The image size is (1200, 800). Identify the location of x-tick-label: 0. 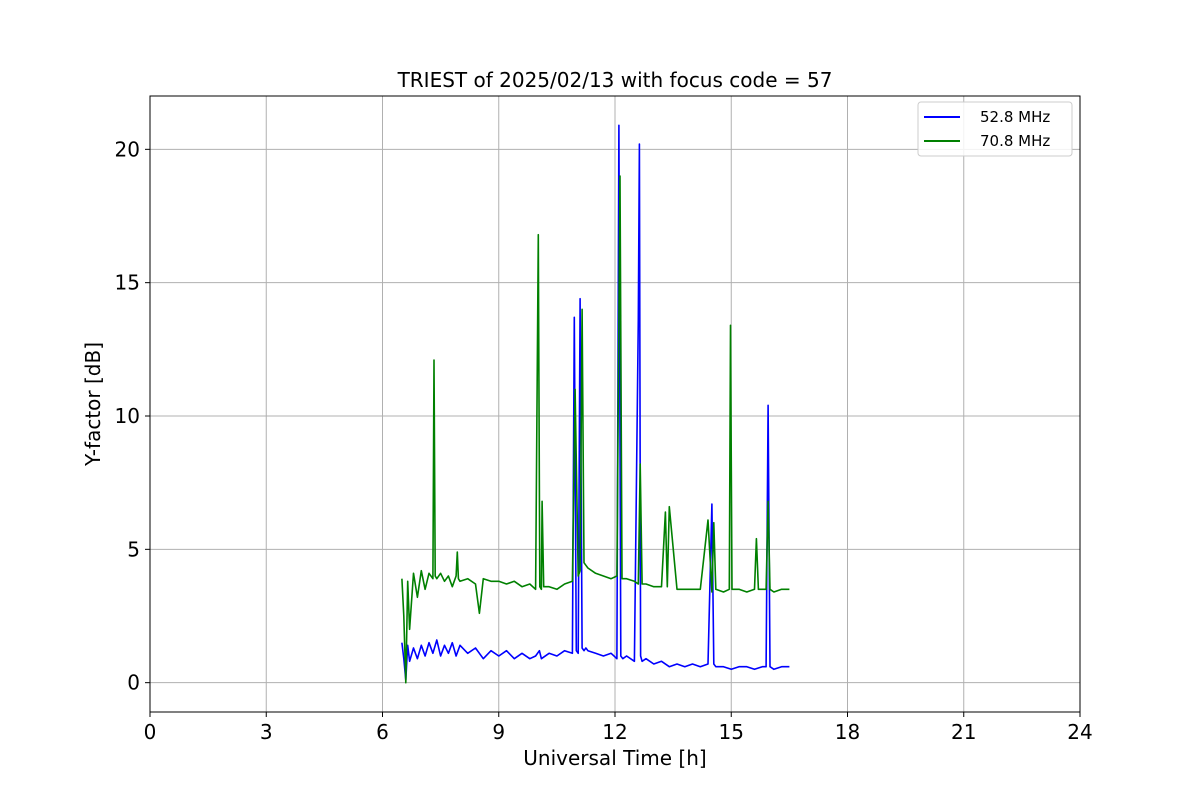
(150, 732).